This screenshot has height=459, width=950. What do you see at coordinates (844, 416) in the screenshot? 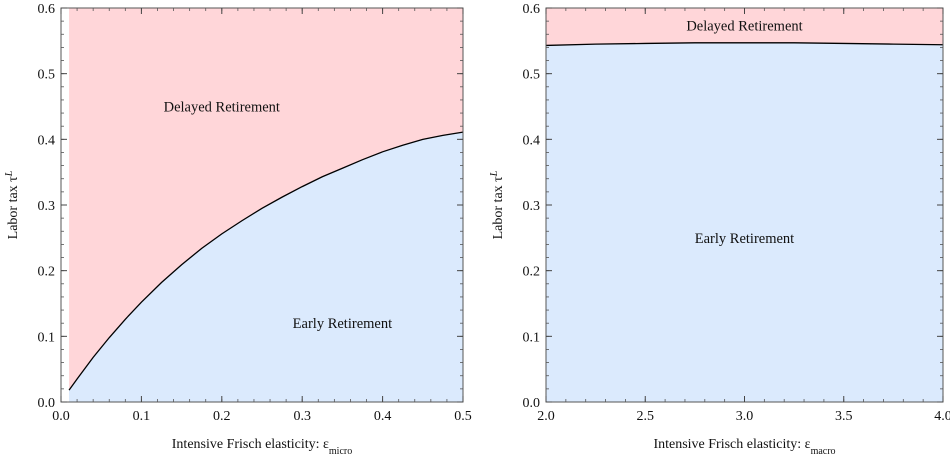
I see `x-tick-label: 3.5` at bounding box center [844, 416].